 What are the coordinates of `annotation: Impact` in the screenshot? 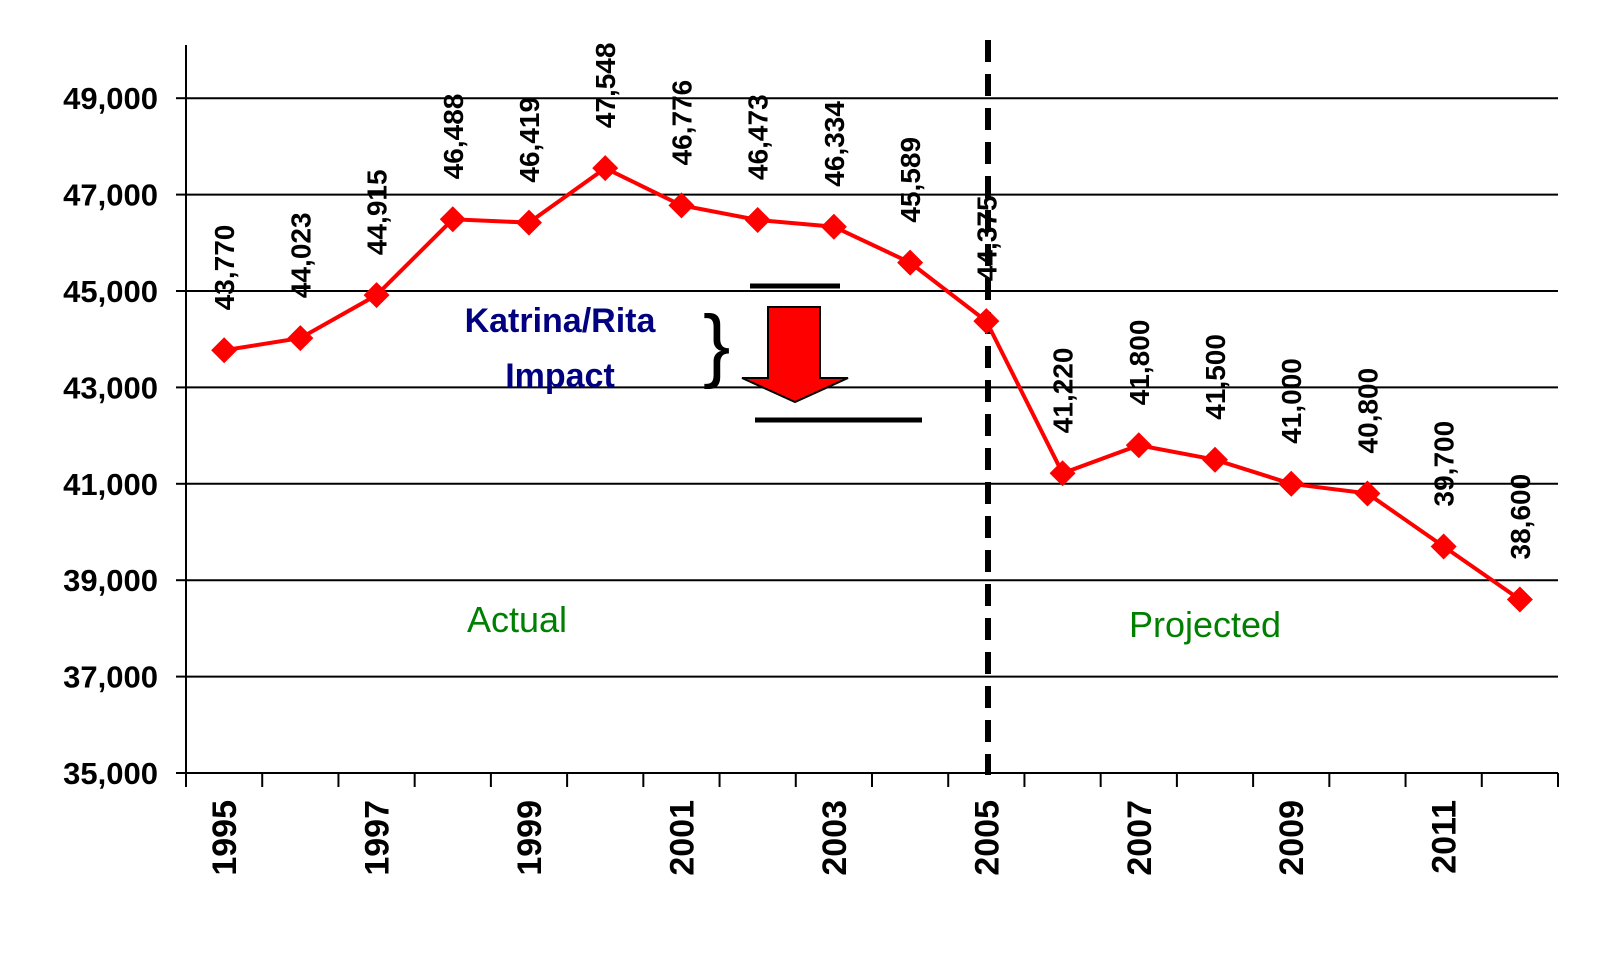 It's located at (560, 376).